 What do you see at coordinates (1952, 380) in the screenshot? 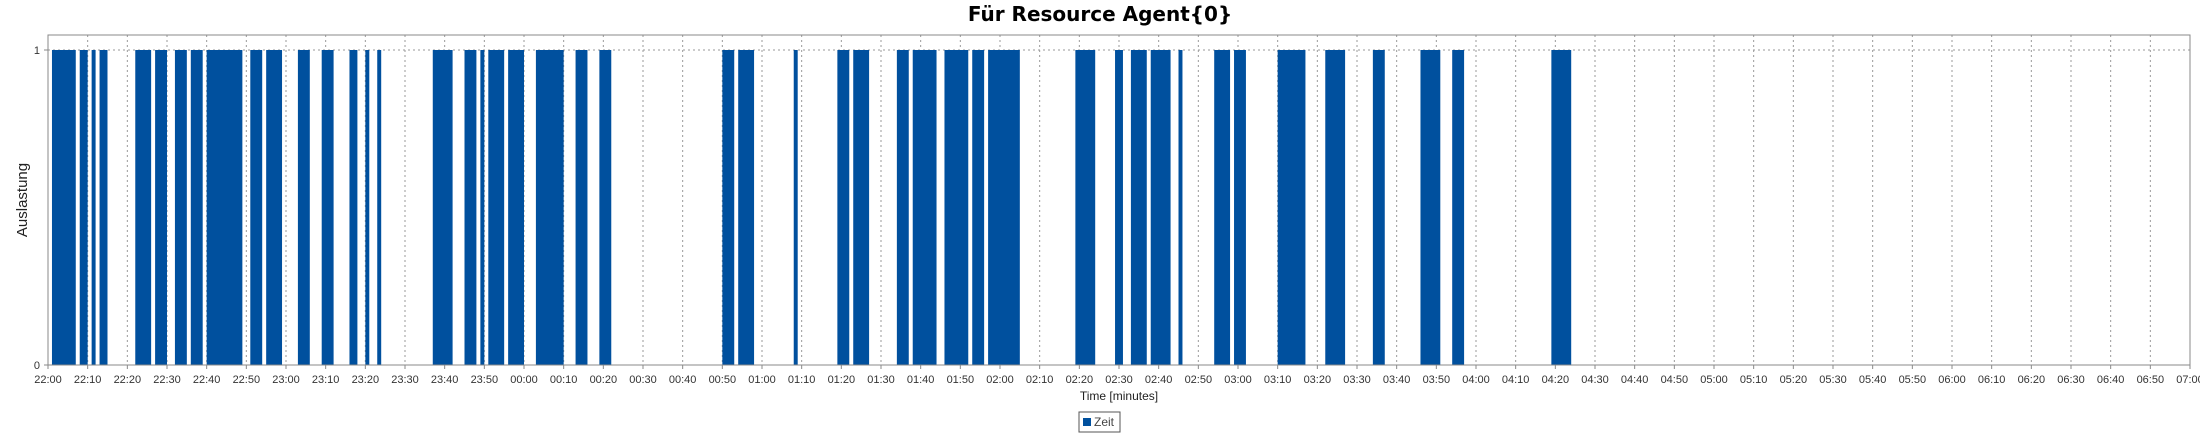
I see `x-tick-label: 06:00` at bounding box center [1952, 380].